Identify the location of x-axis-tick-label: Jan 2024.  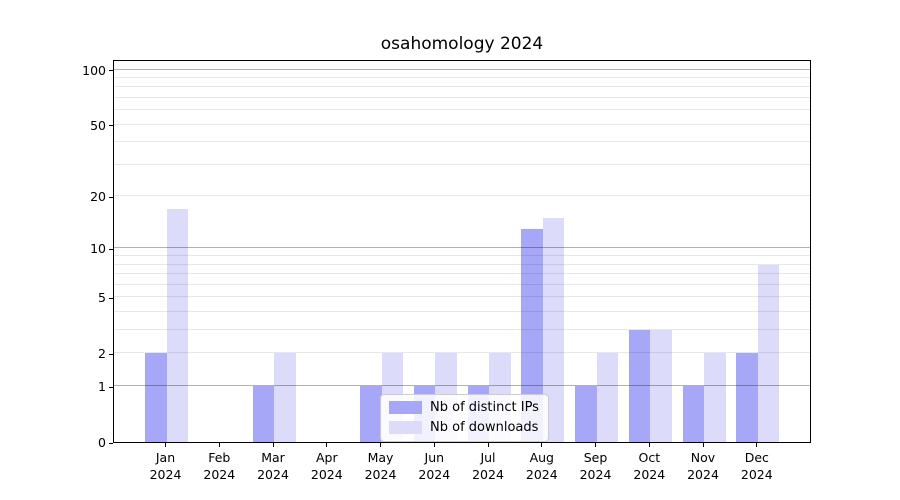
(165, 466).